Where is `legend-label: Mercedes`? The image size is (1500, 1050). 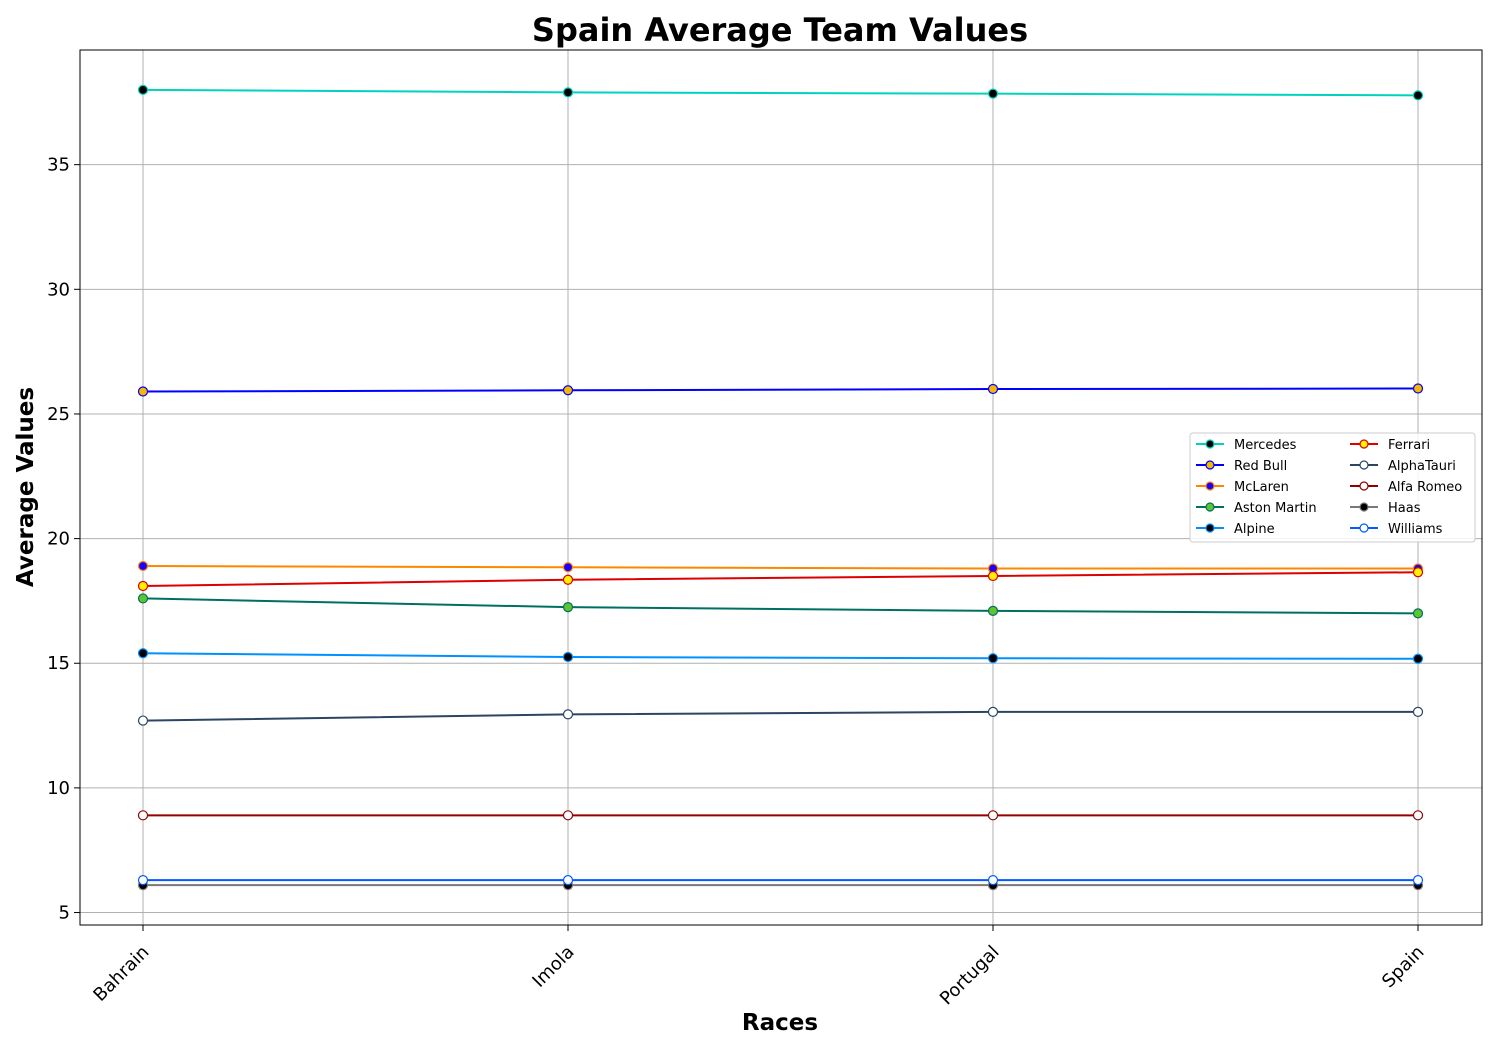 legend-label: Mercedes is located at coordinates (1265, 445).